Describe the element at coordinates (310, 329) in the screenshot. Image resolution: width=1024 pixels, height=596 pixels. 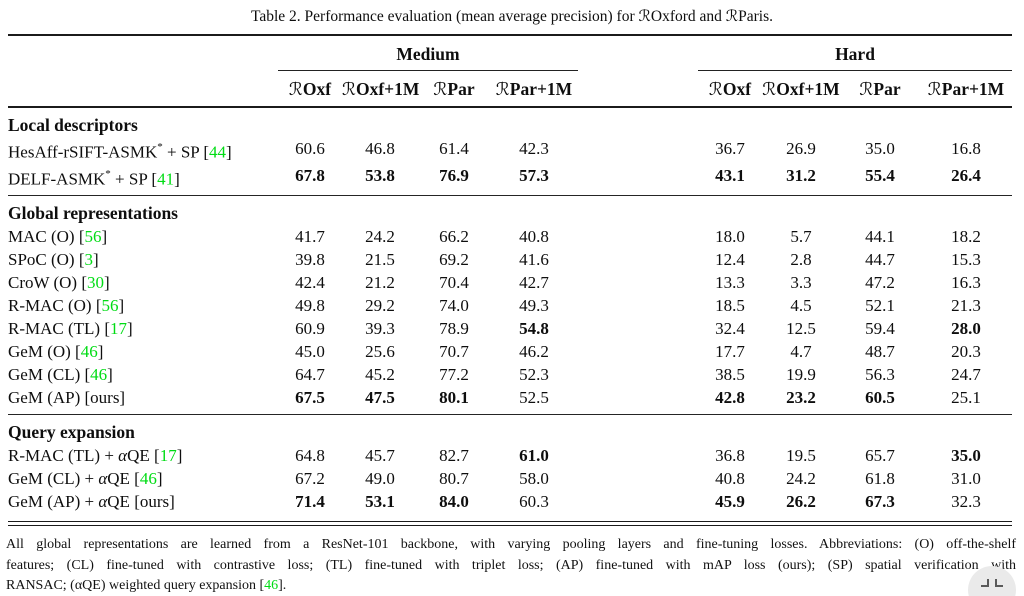
I see `metric-value: 60.9` at that location.